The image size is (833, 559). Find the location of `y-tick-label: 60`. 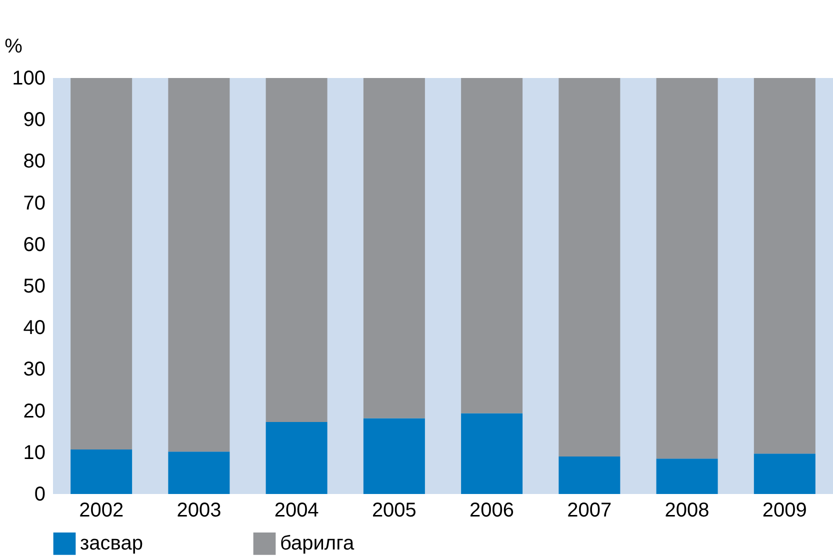

y-tick-label: 60 is located at coordinates (34, 245).